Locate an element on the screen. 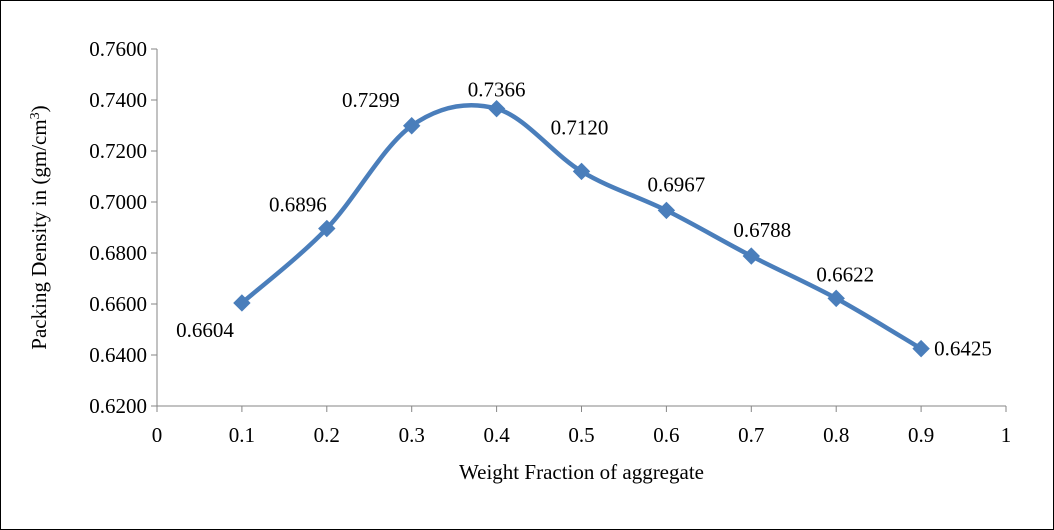  y-tick-label: 0.7400 is located at coordinates (118, 100).